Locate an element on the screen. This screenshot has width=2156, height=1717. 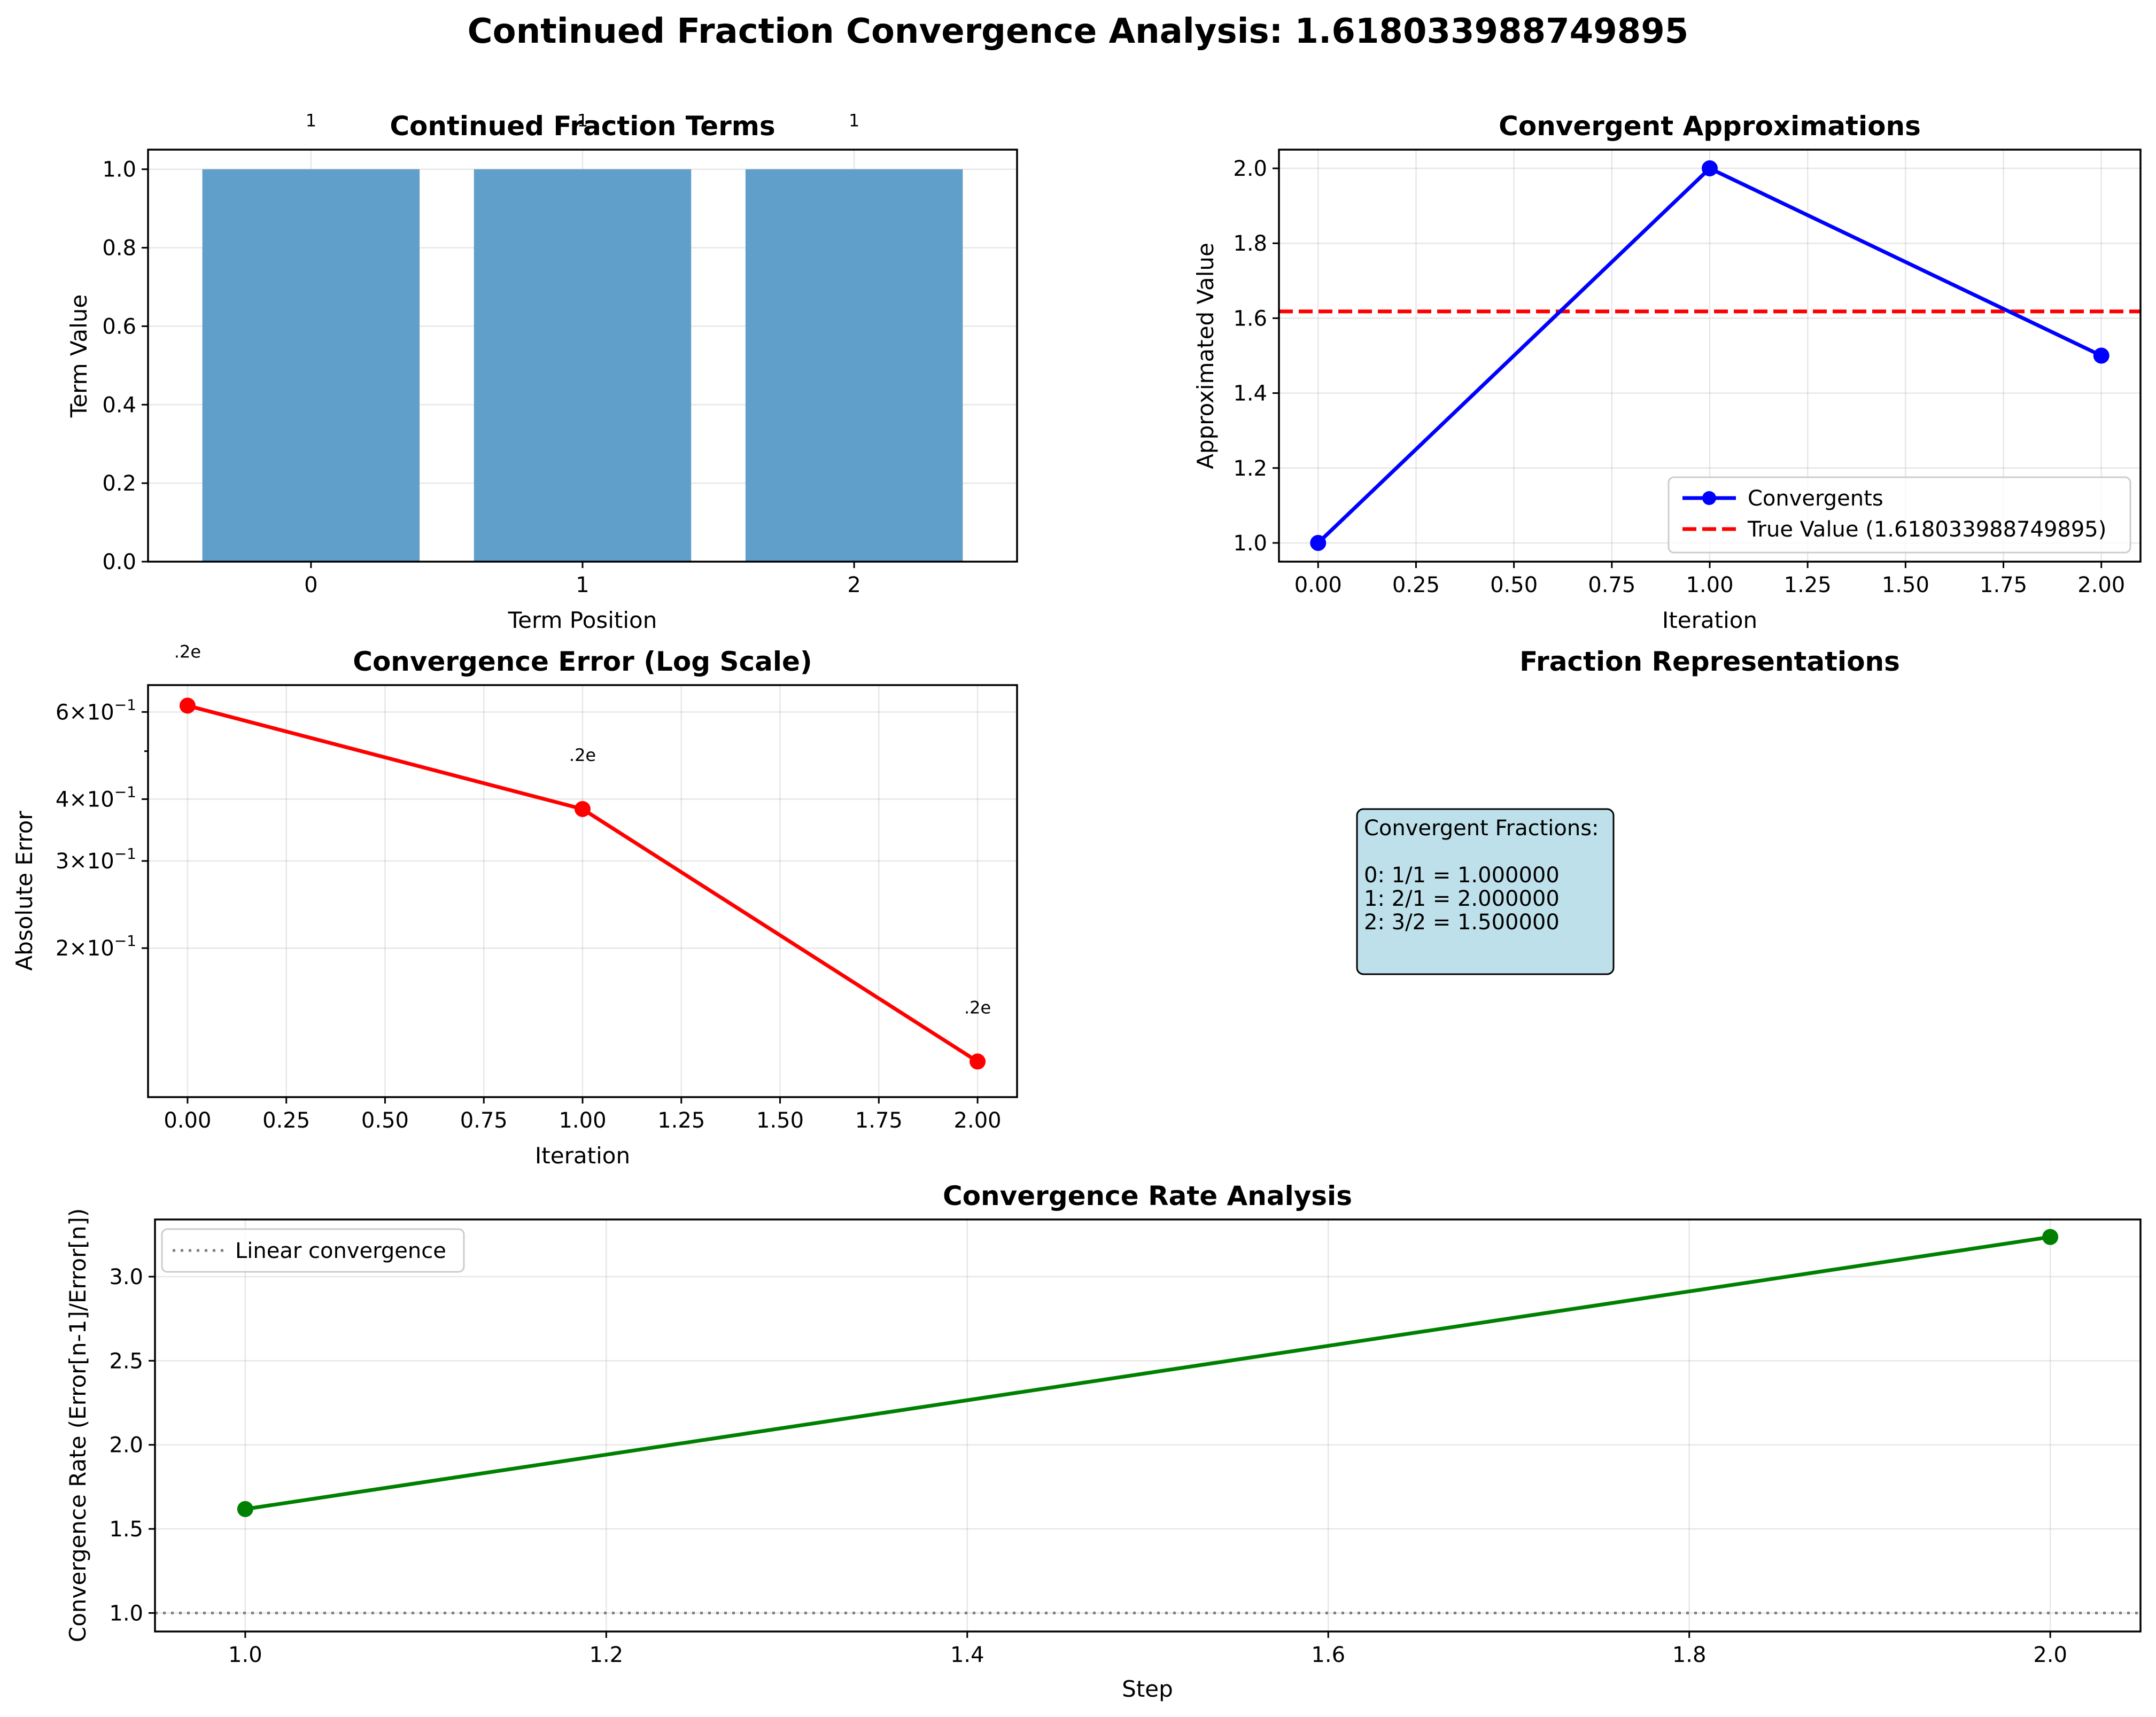
error-xtick-label: 1.75 is located at coordinates (879, 1120).